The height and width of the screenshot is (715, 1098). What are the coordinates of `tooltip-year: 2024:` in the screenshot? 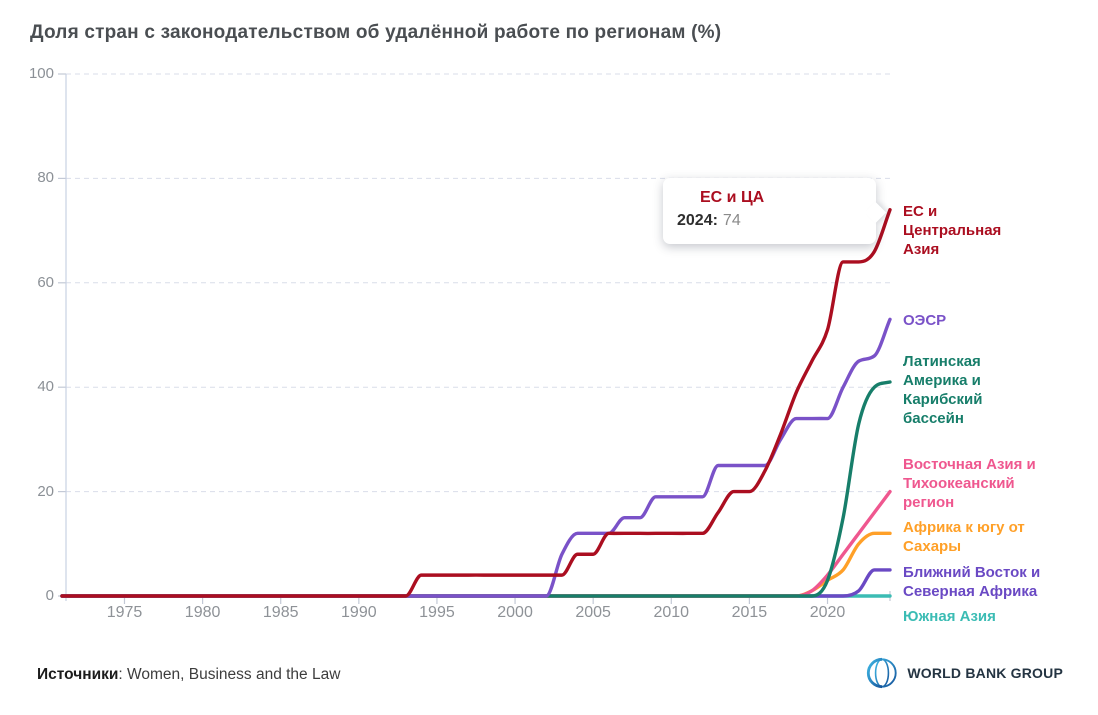 It's located at (697, 220).